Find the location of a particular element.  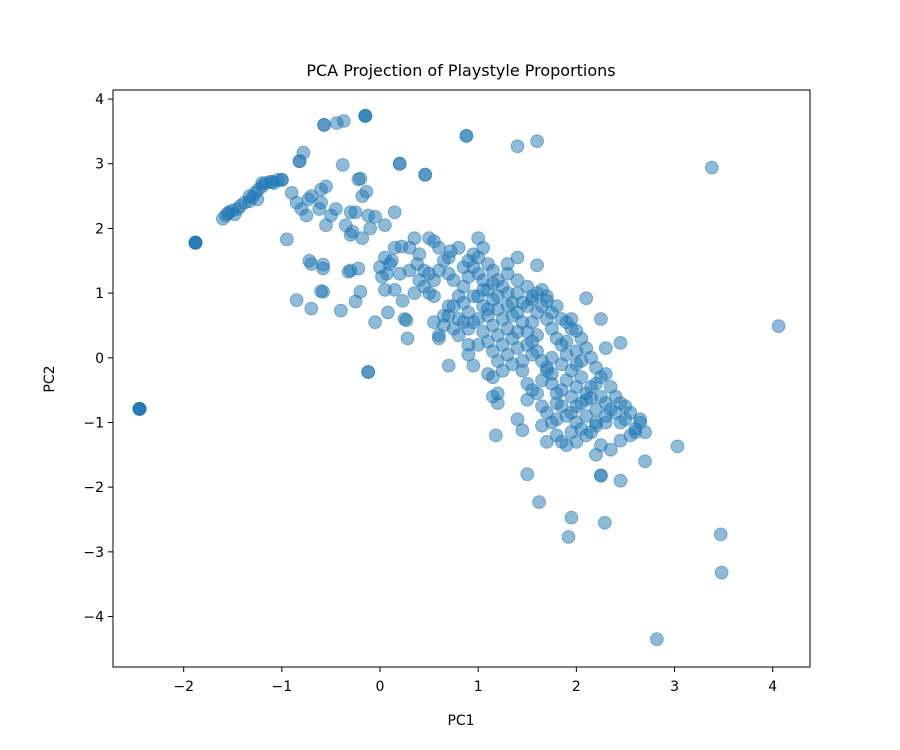

y-tick-label: −4 is located at coordinates (93, 618).